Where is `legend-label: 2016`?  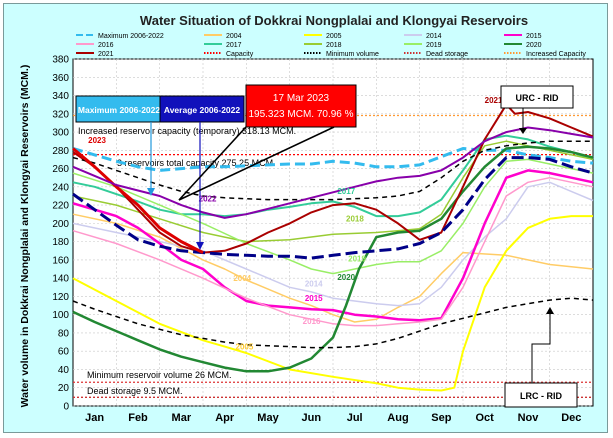
legend-label: 2016 is located at coordinates (106, 45).